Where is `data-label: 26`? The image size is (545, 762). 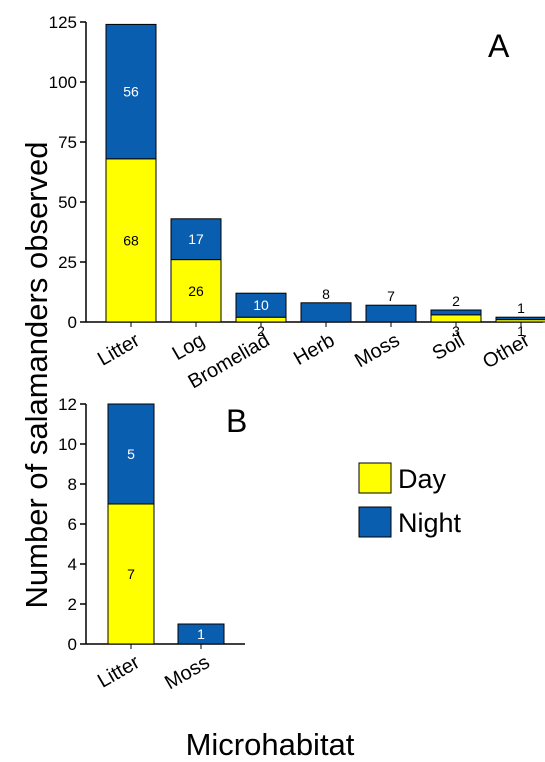
data-label: 26 is located at coordinates (196, 291).